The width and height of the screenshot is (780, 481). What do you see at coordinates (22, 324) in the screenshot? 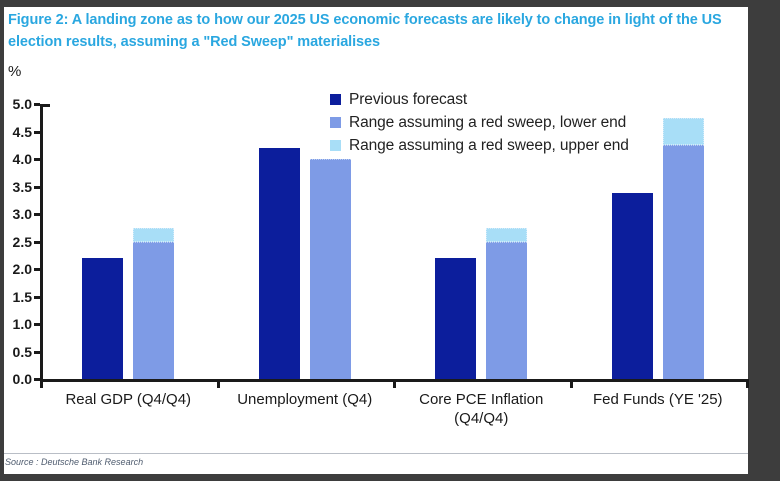
I see `y-axis-tick-label: 1.0` at bounding box center [22, 324].